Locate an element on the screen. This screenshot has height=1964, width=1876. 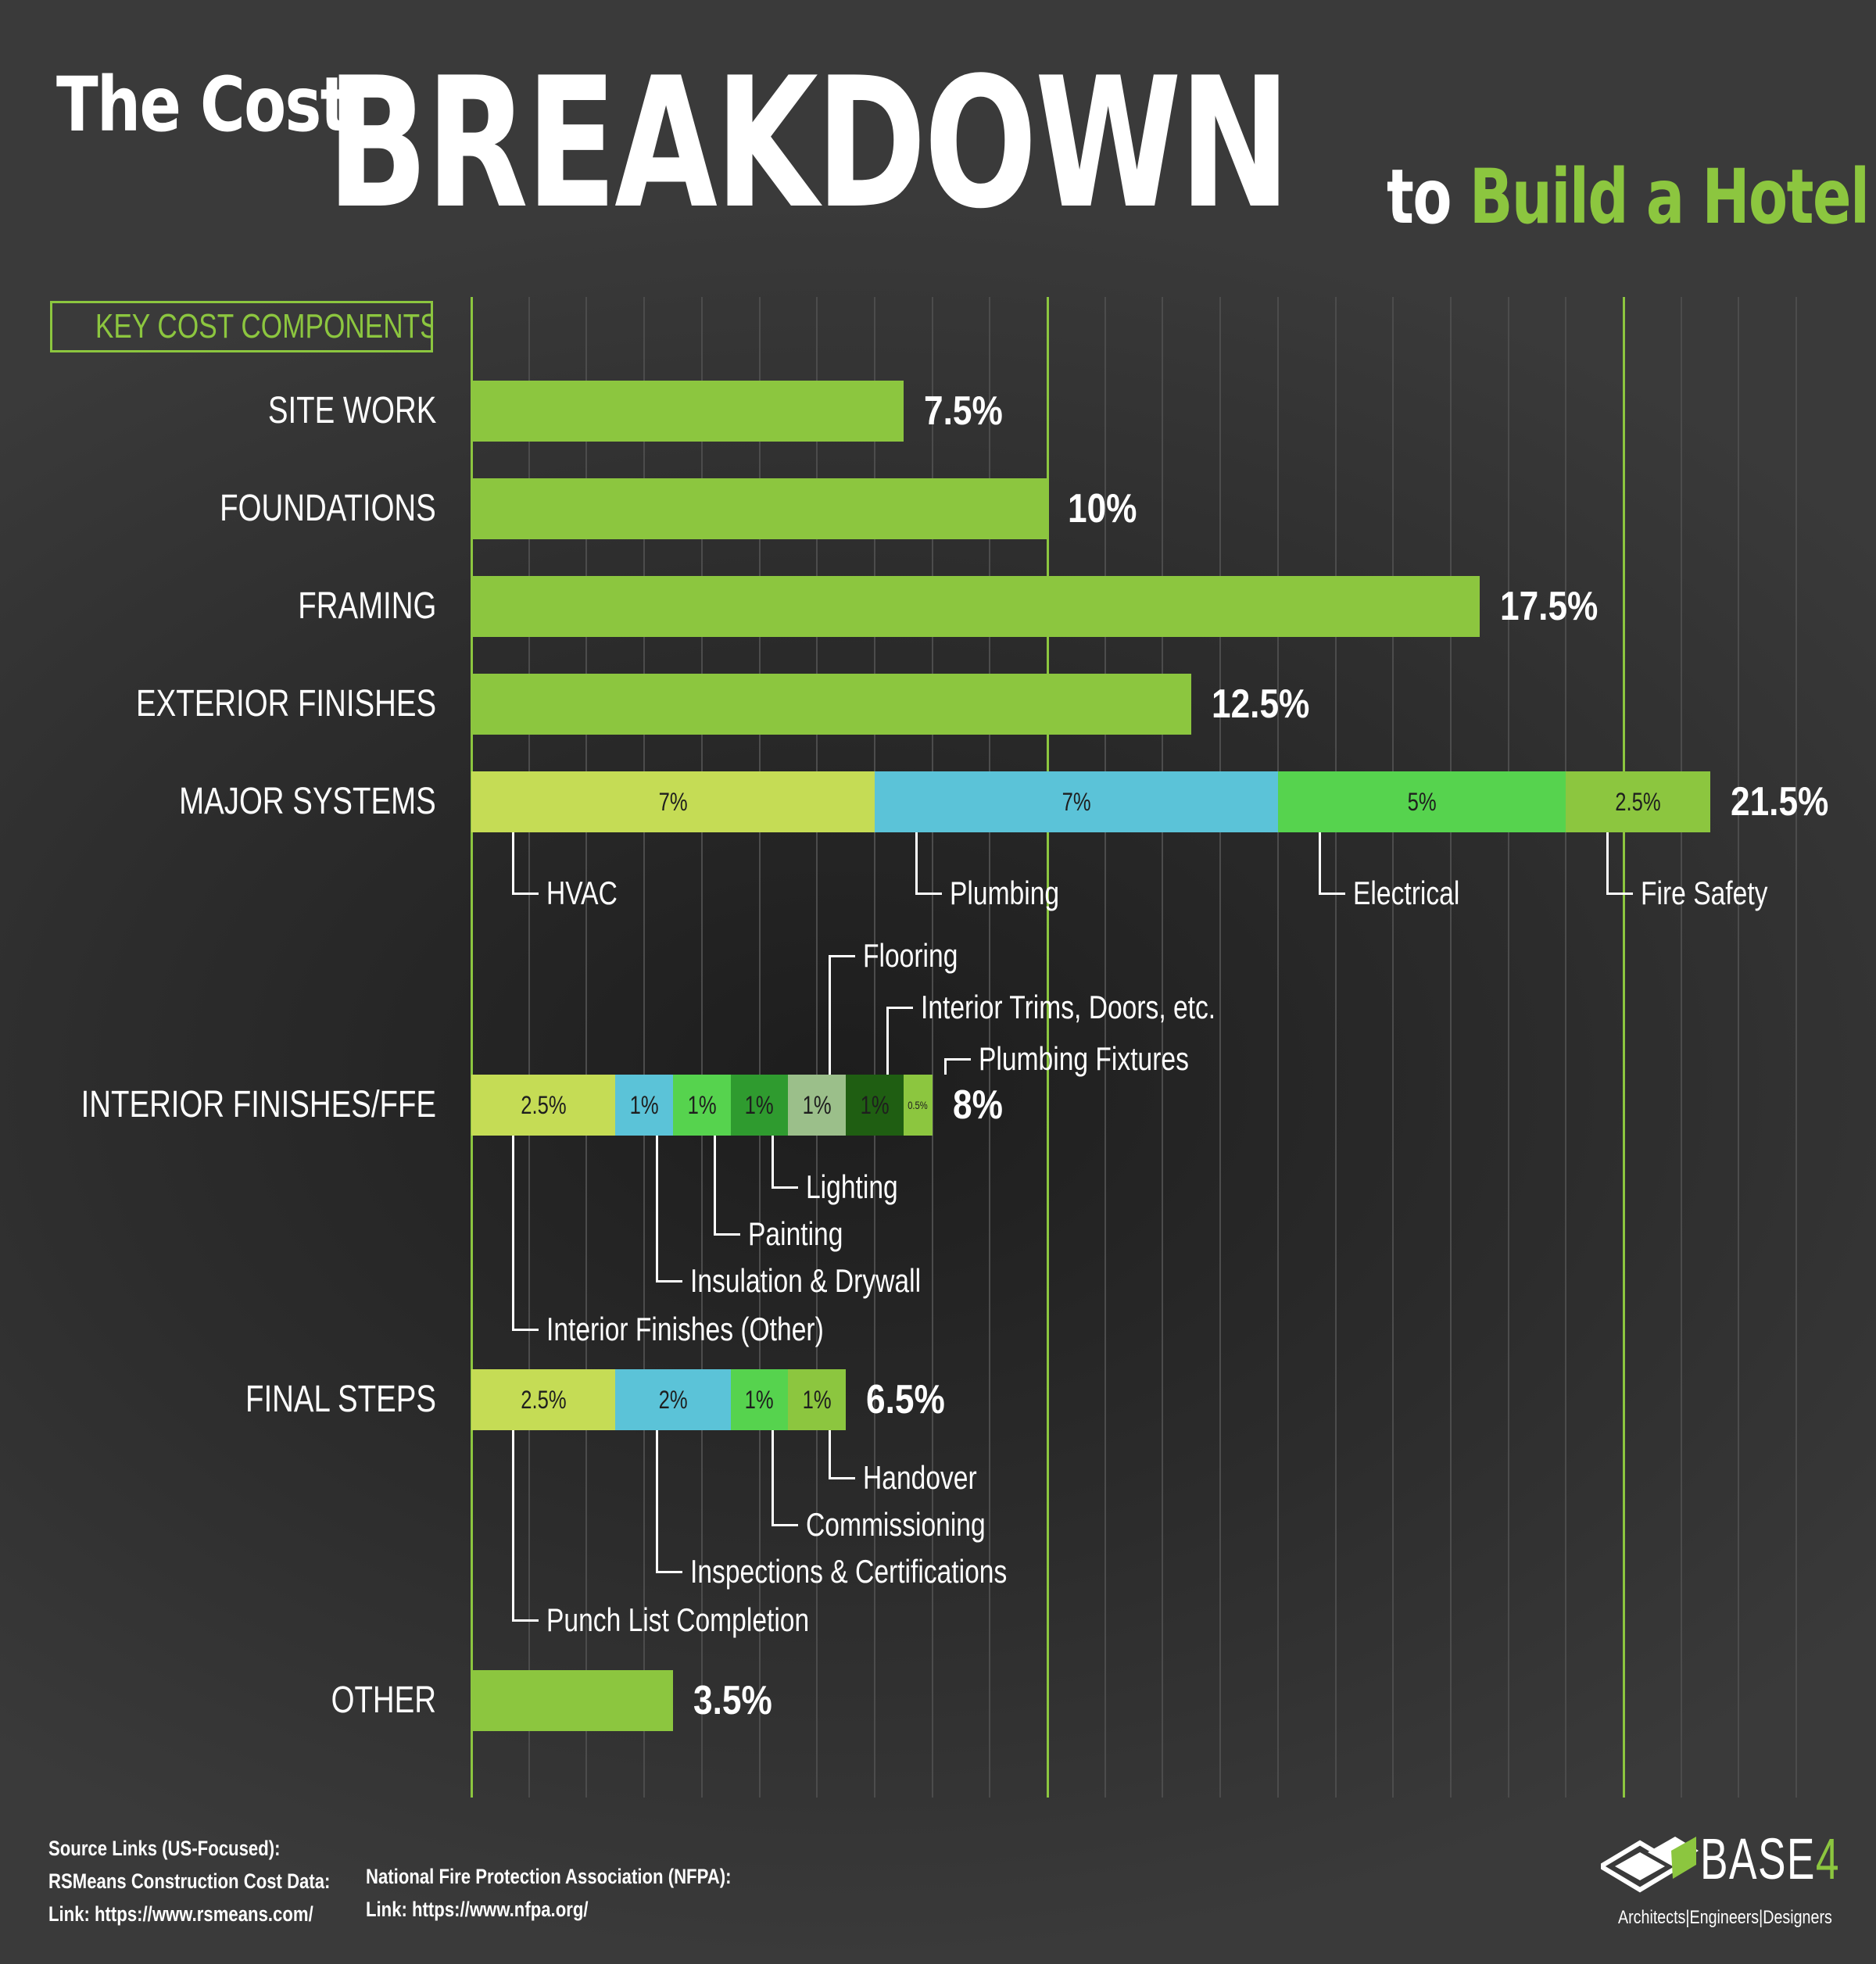
subcategory-label: Electrical is located at coordinates (1406, 893).